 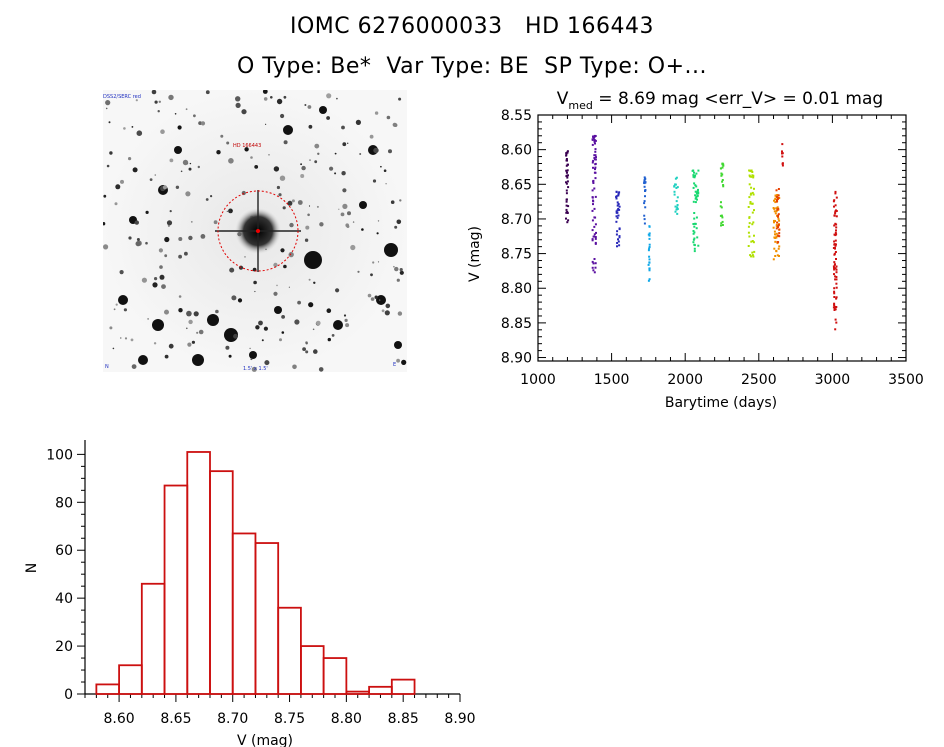 What do you see at coordinates (289, 719) in the screenshot?
I see `hist-xtick-label: 8.75` at bounding box center [289, 719].